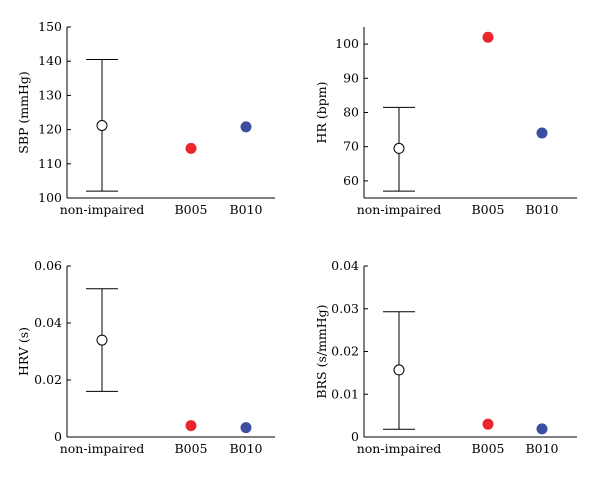 The image size is (600, 477). Describe the element at coordinates (23, 351) in the screenshot. I see `y-axis-label: HRV (s)` at that location.